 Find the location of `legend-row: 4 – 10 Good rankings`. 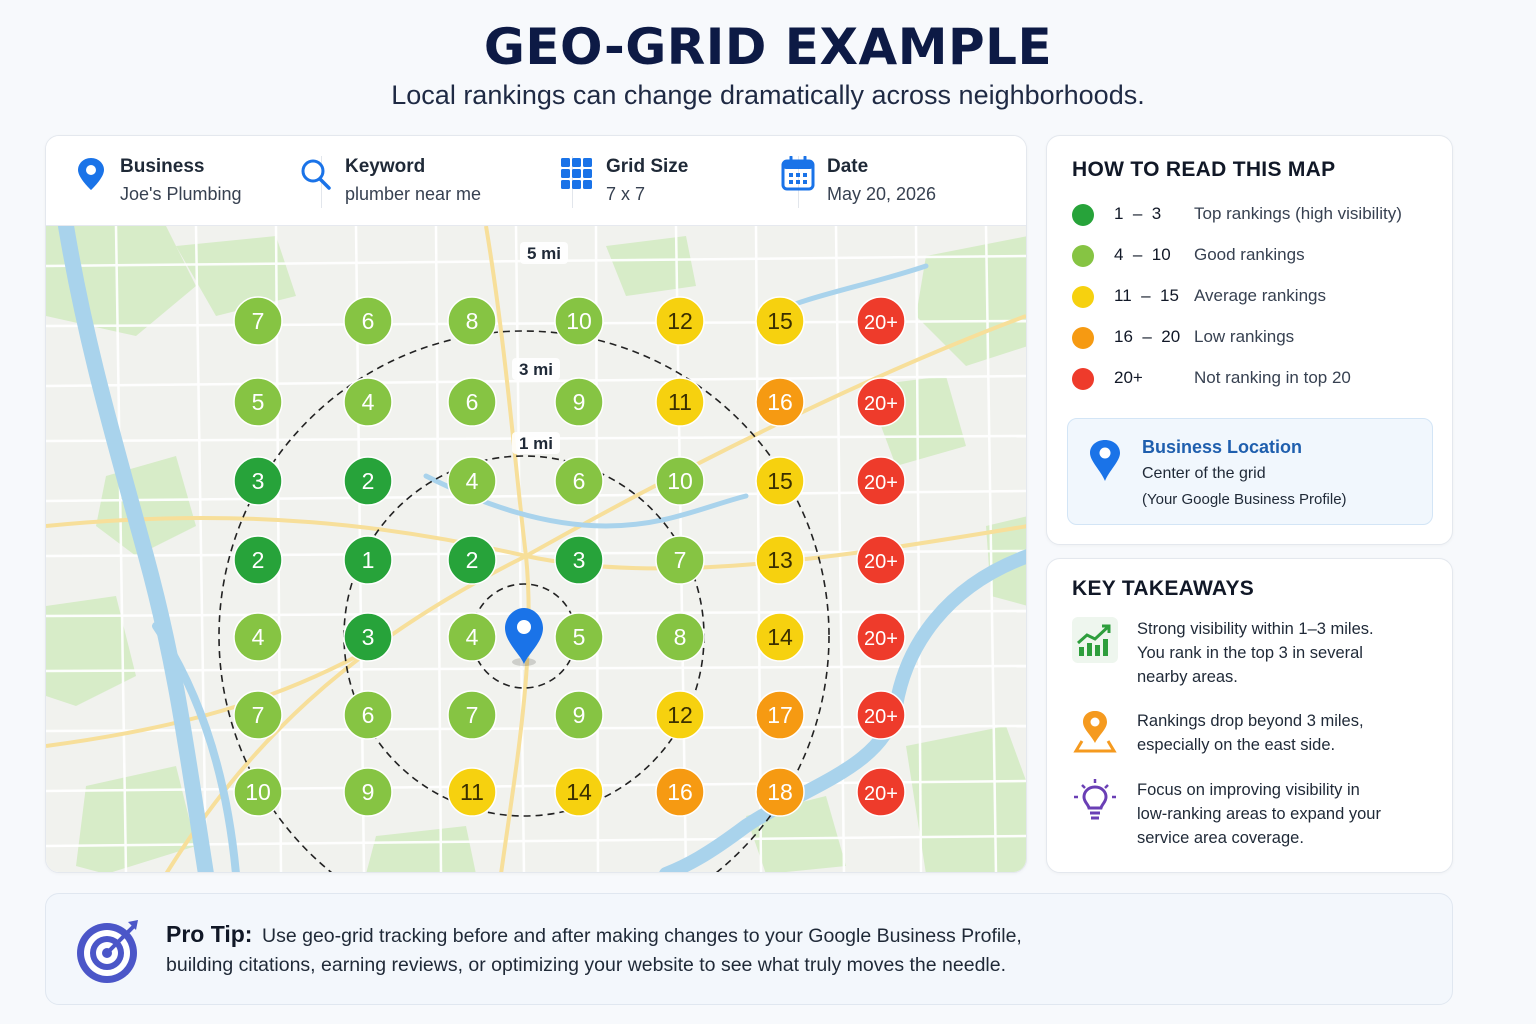

legend-row: 4 – 10 Good rankings is located at coordinates (1262, 256).